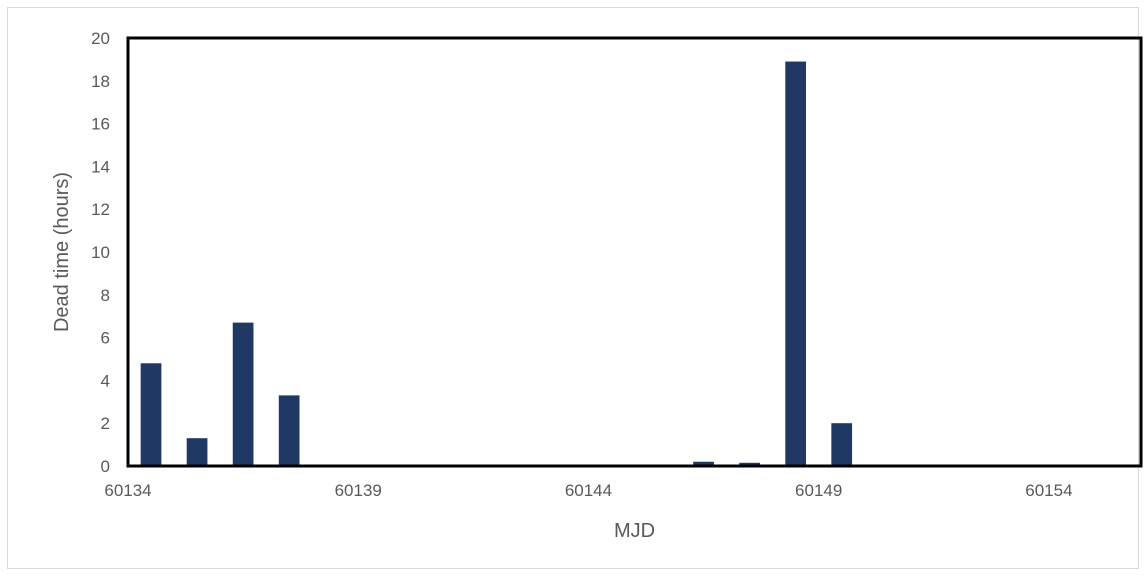 This screenshot has height=576, width=1146. What do you see at coordinates (100, 38) in the screenshot?
I see `y-tick-label: 20` at bounding box center [100, 38].